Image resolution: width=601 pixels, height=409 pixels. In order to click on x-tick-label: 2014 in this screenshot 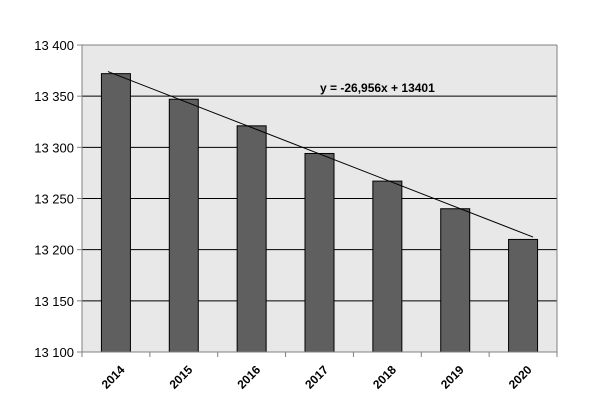, I will do `click(113, 377)`.